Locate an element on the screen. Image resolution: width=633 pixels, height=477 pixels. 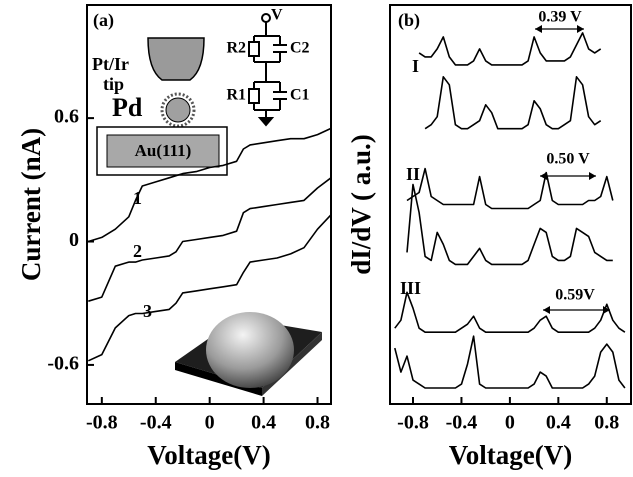
circuit-label: C2 is located at coordinates (300, 48).